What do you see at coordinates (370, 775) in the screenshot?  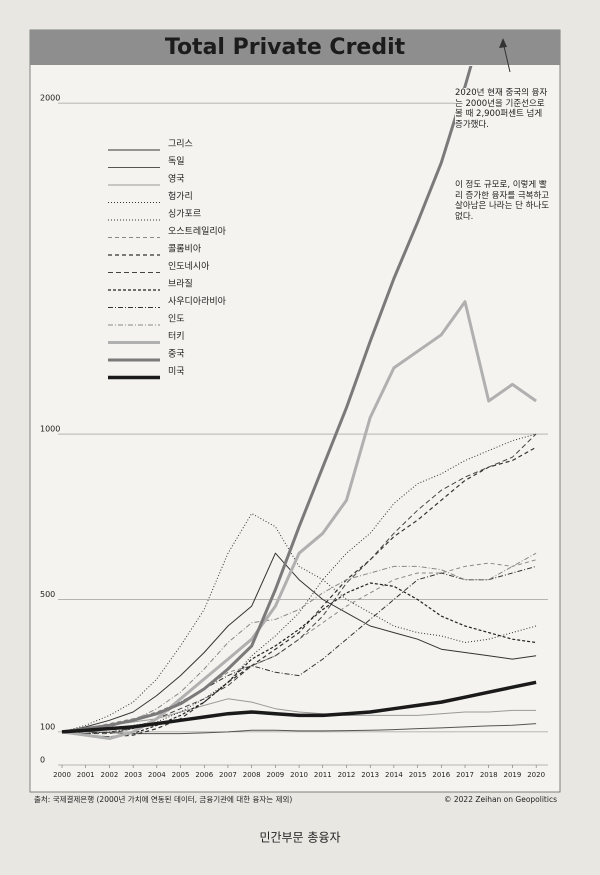 I see `x-tick-label: 2013` at bounding box center [370, 775].